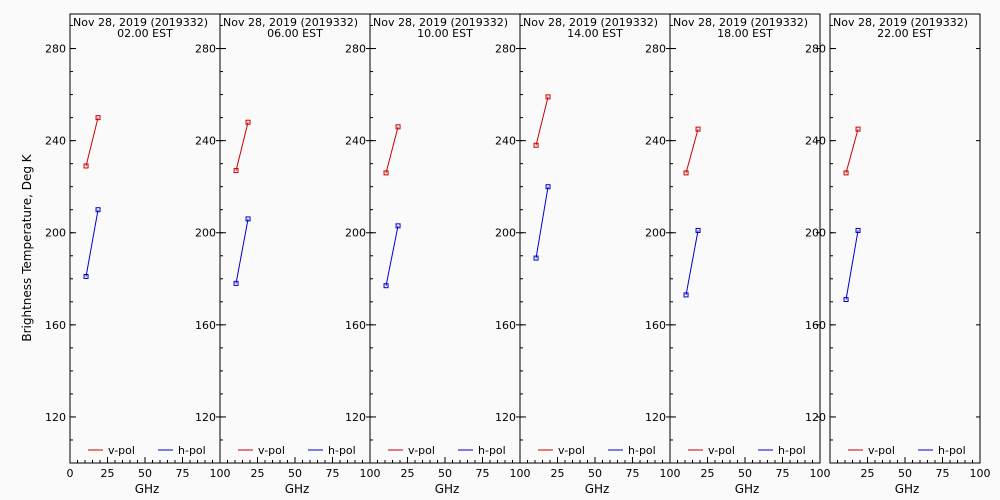  Describe the element at coordinates (145, 33) in the screenshot. I see `panel-subtitle: 02.00 EST` at that location.